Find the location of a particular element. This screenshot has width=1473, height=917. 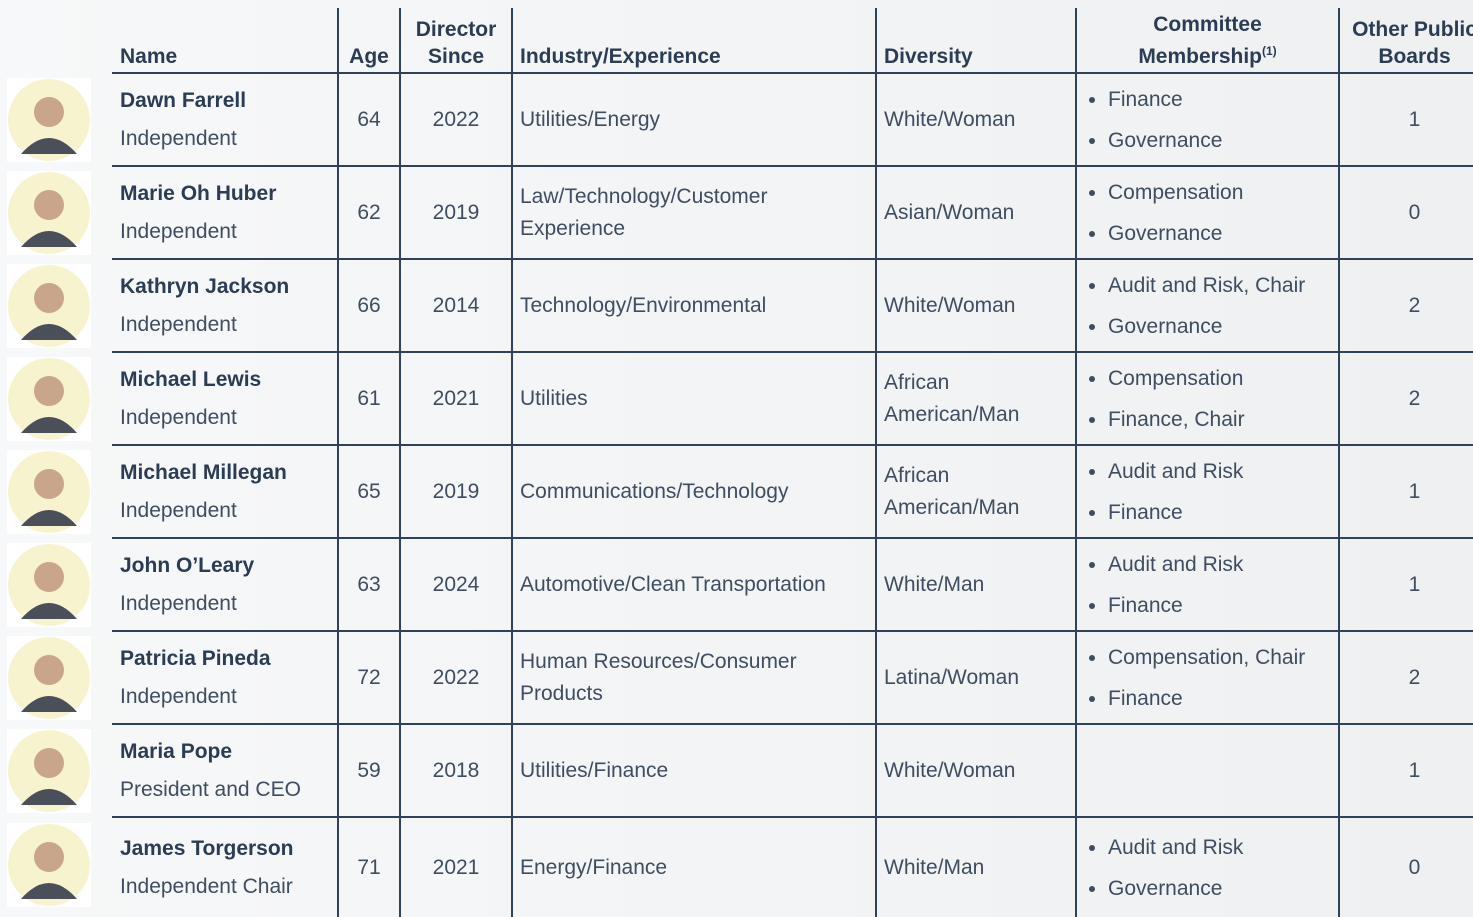

table-cell: 2018 is located at coordinates (456, 770).